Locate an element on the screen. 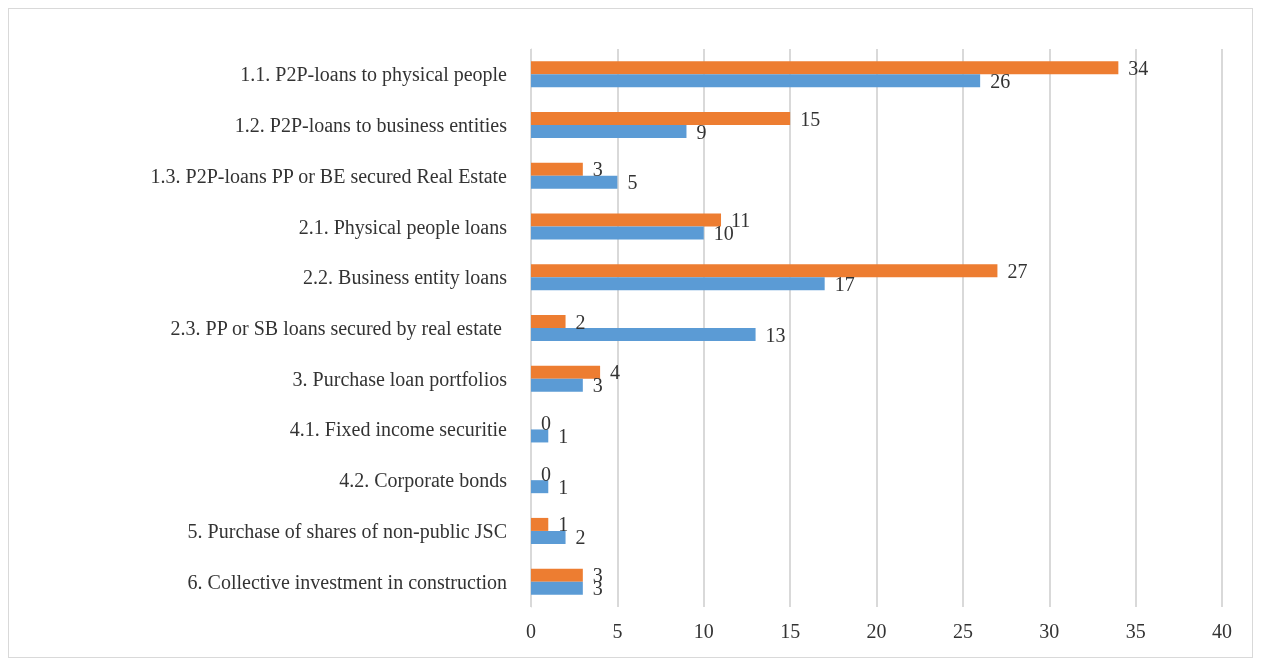 This screenshot has width=1263, height=670. x-tick-label: 20 is located at coordinates (876, 631).